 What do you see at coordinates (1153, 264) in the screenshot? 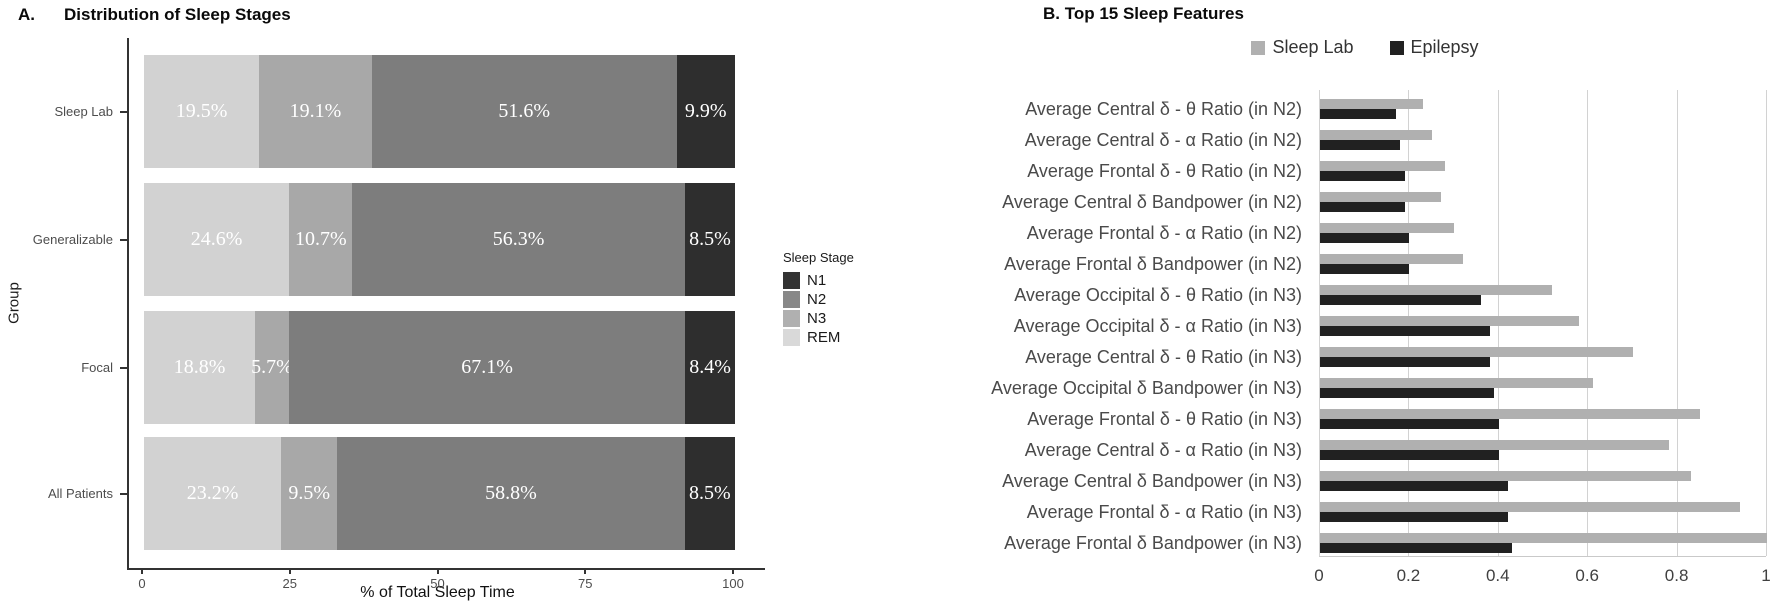
I see `feature-label: Average Frontal δ Bandpower (in N2)` at bounding box center [1153, 264].